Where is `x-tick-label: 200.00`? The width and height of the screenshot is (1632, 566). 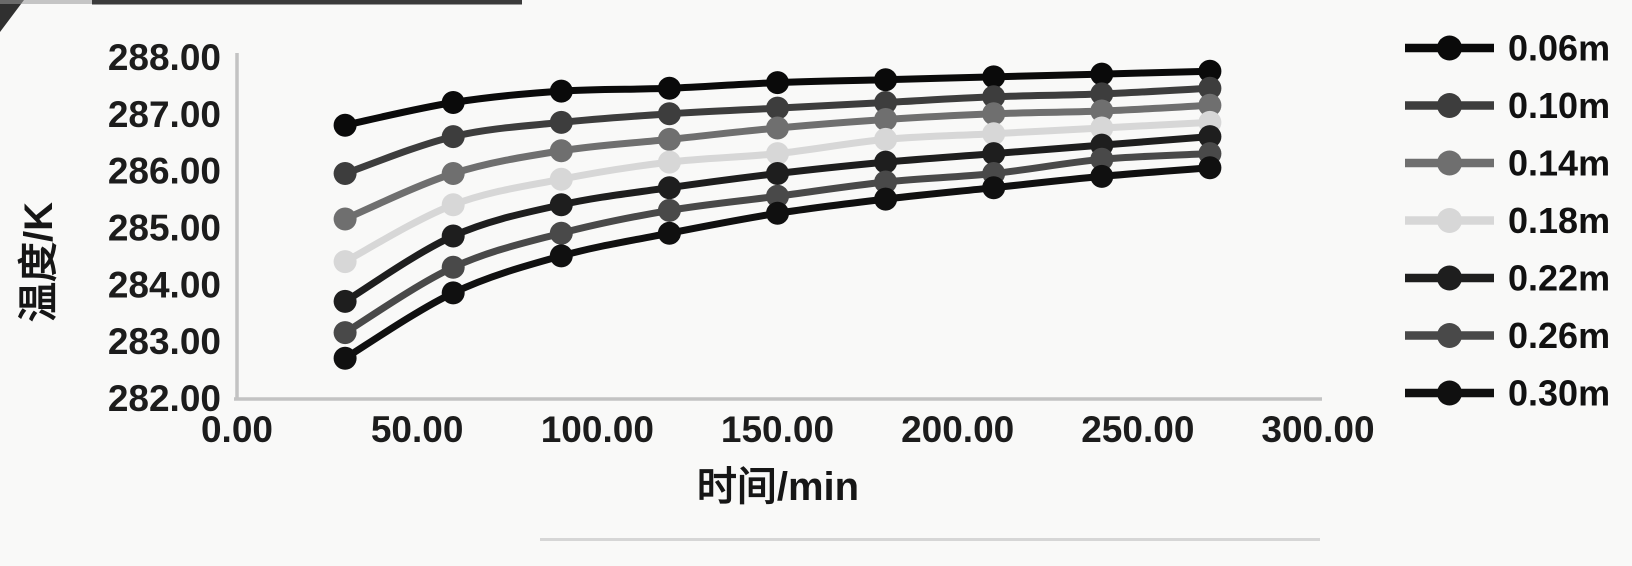
x-tick-label: 200.00 is located at coordinates (957, 429).